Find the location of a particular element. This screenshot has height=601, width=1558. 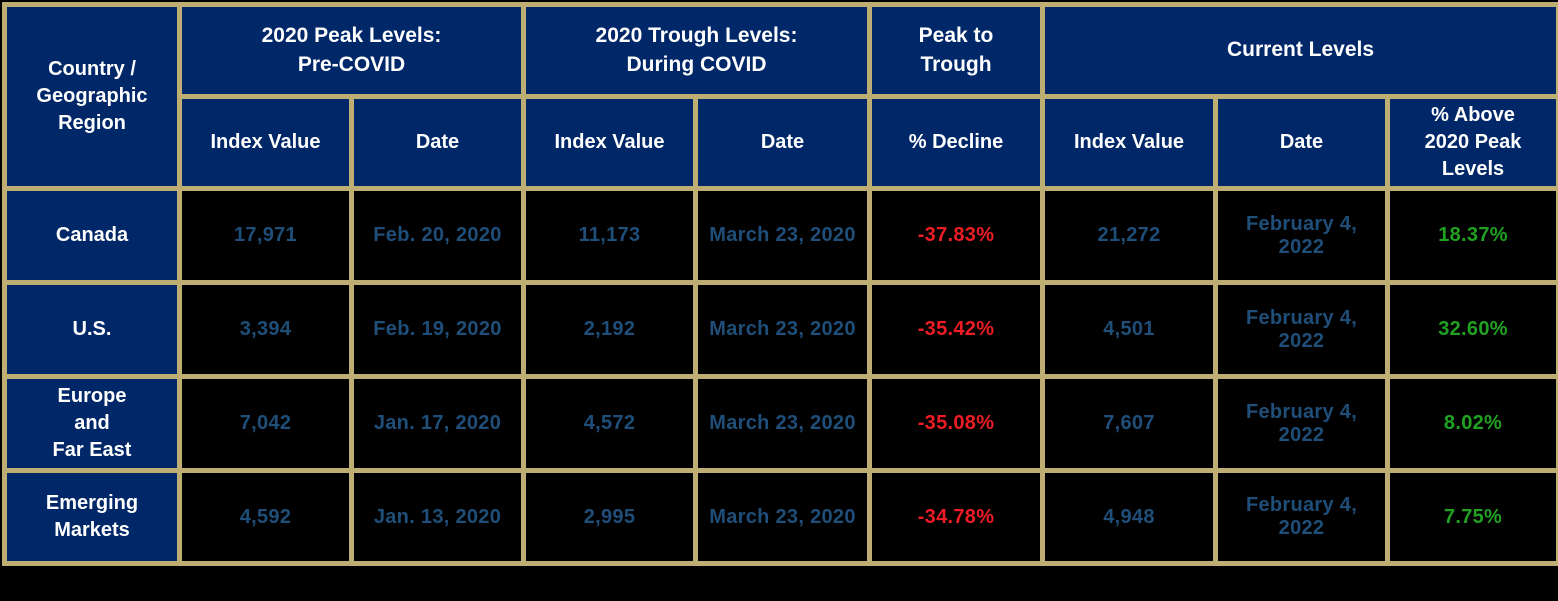

us-pct-decline: -35.42% is located at coordinates (956, 329).